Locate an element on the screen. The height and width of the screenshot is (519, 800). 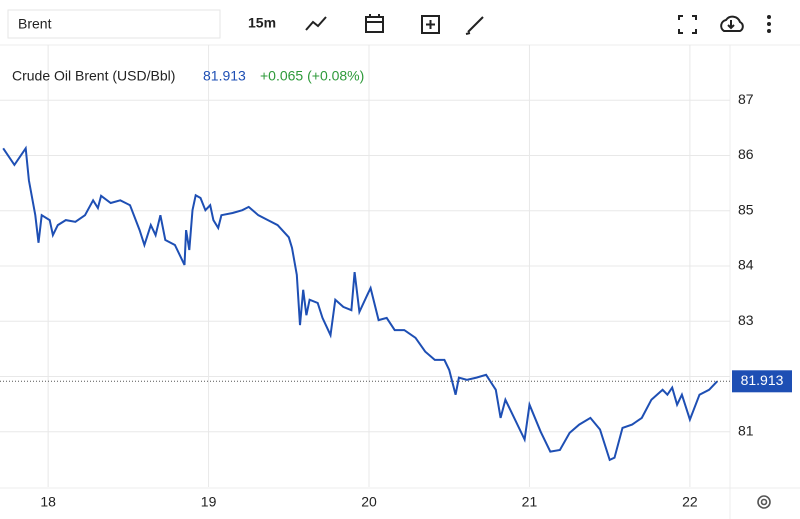
y-tick-label: 81 is located at coordinates (746, 430).